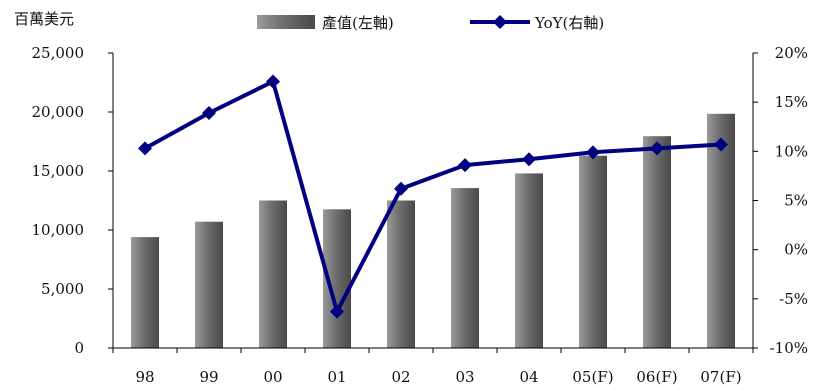 This screenshot has height=385, width=824. I want to click on right-tick-label: 10%, so click(791, 151).